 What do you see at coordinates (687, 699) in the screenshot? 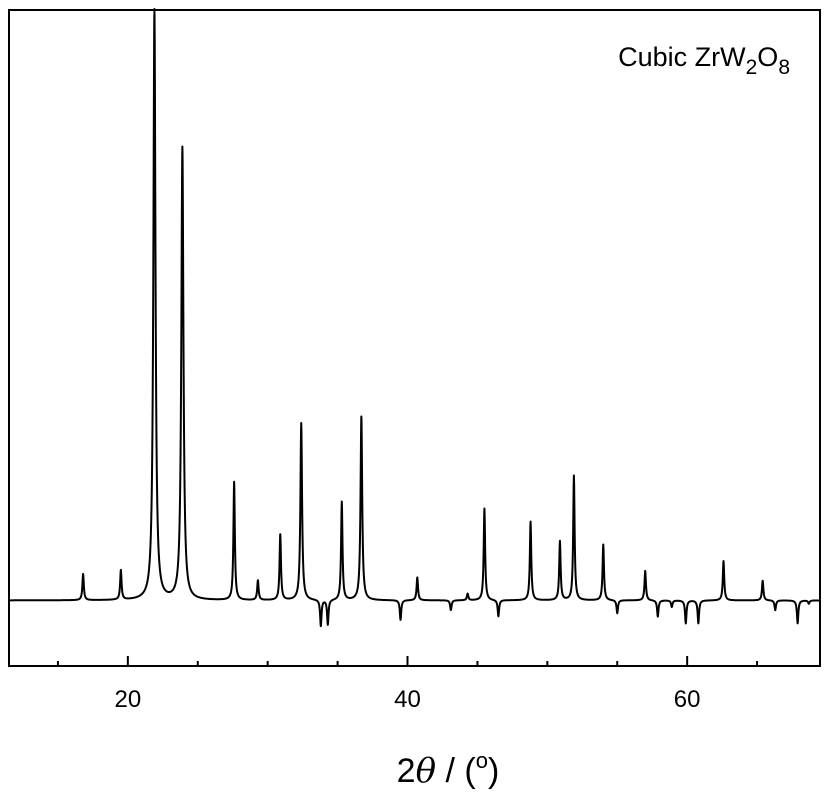
I see `x-tick-label: 60` at bounding box center [687, 699].